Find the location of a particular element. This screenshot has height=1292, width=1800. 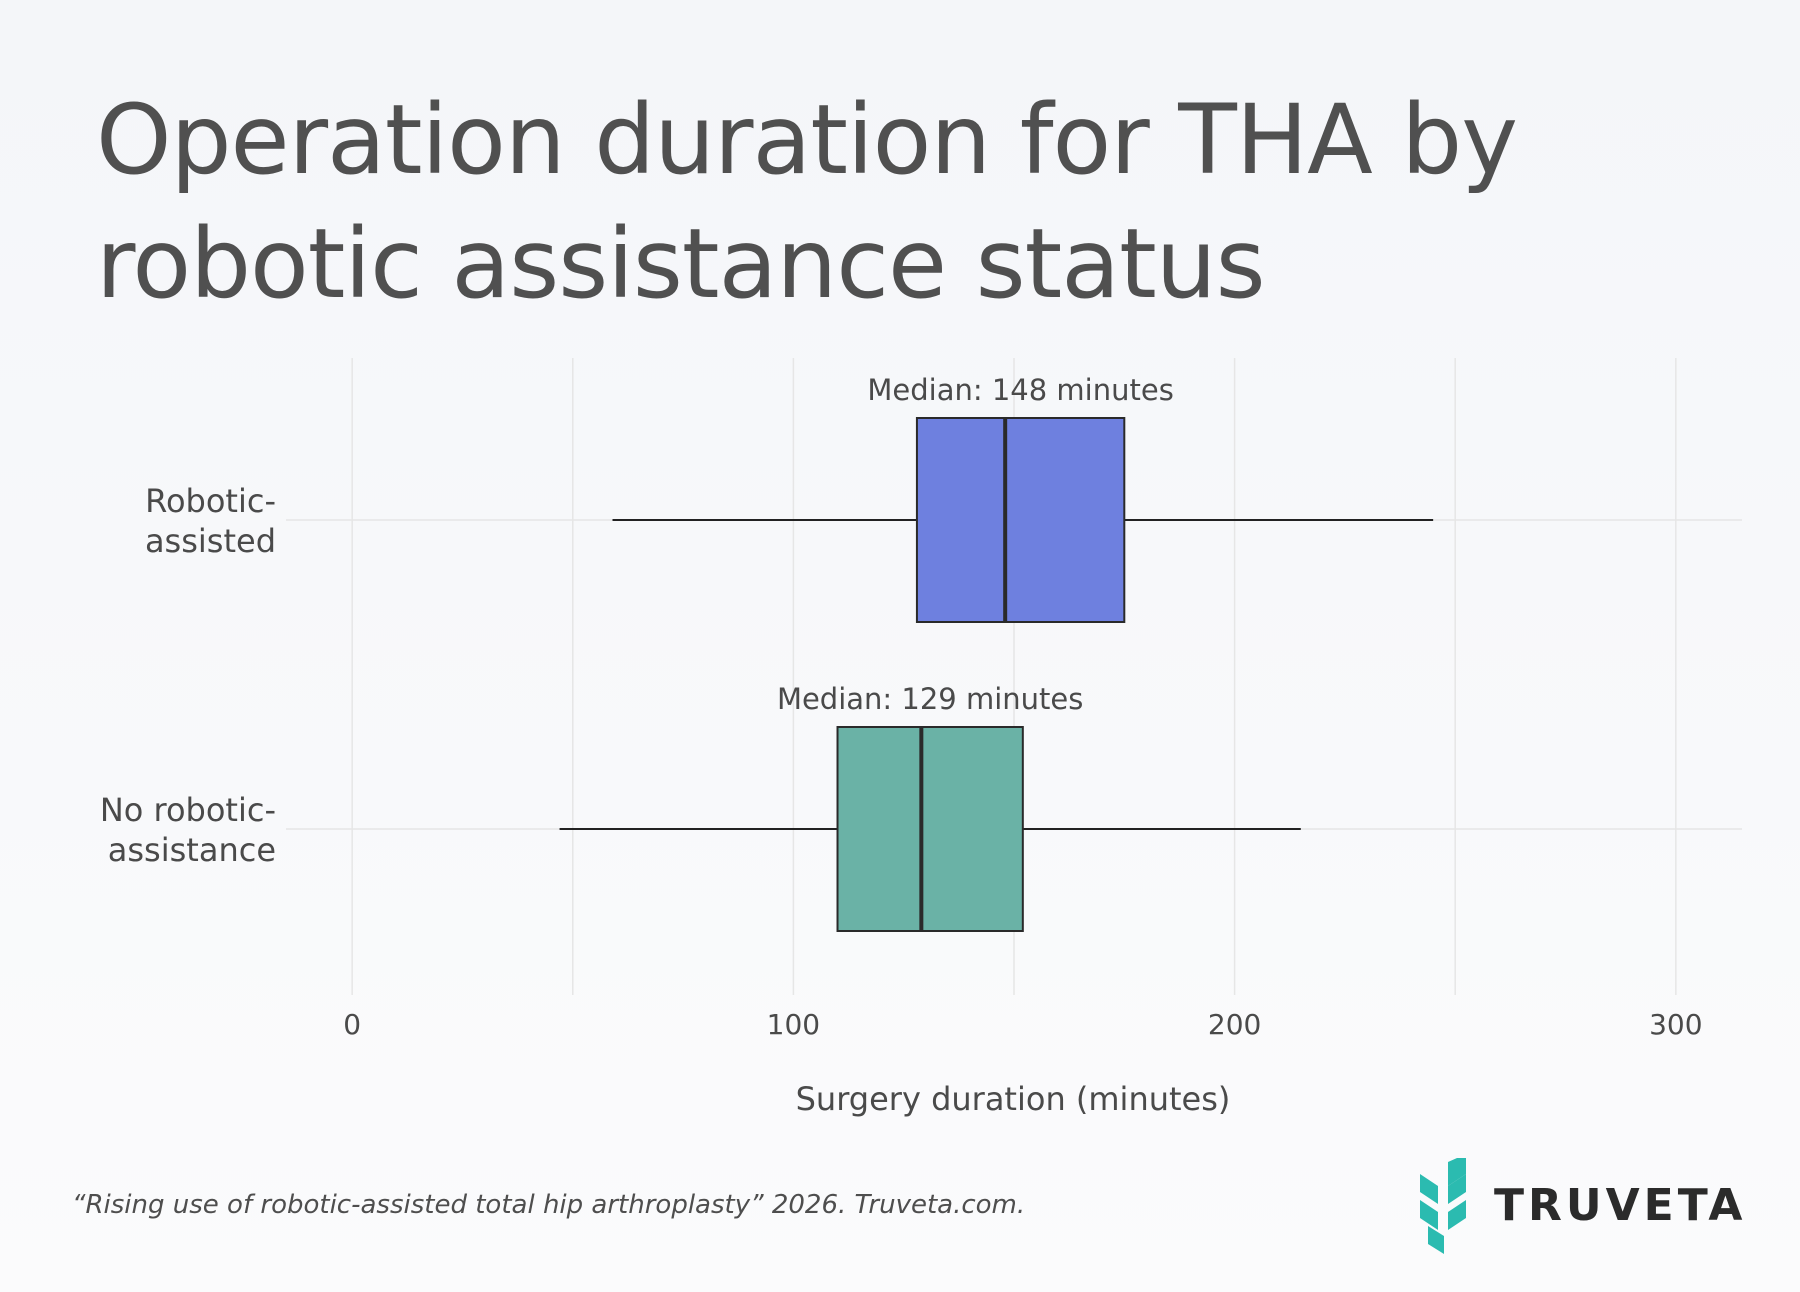

logo-top-leaf is located at coordinates (1457, 1172).